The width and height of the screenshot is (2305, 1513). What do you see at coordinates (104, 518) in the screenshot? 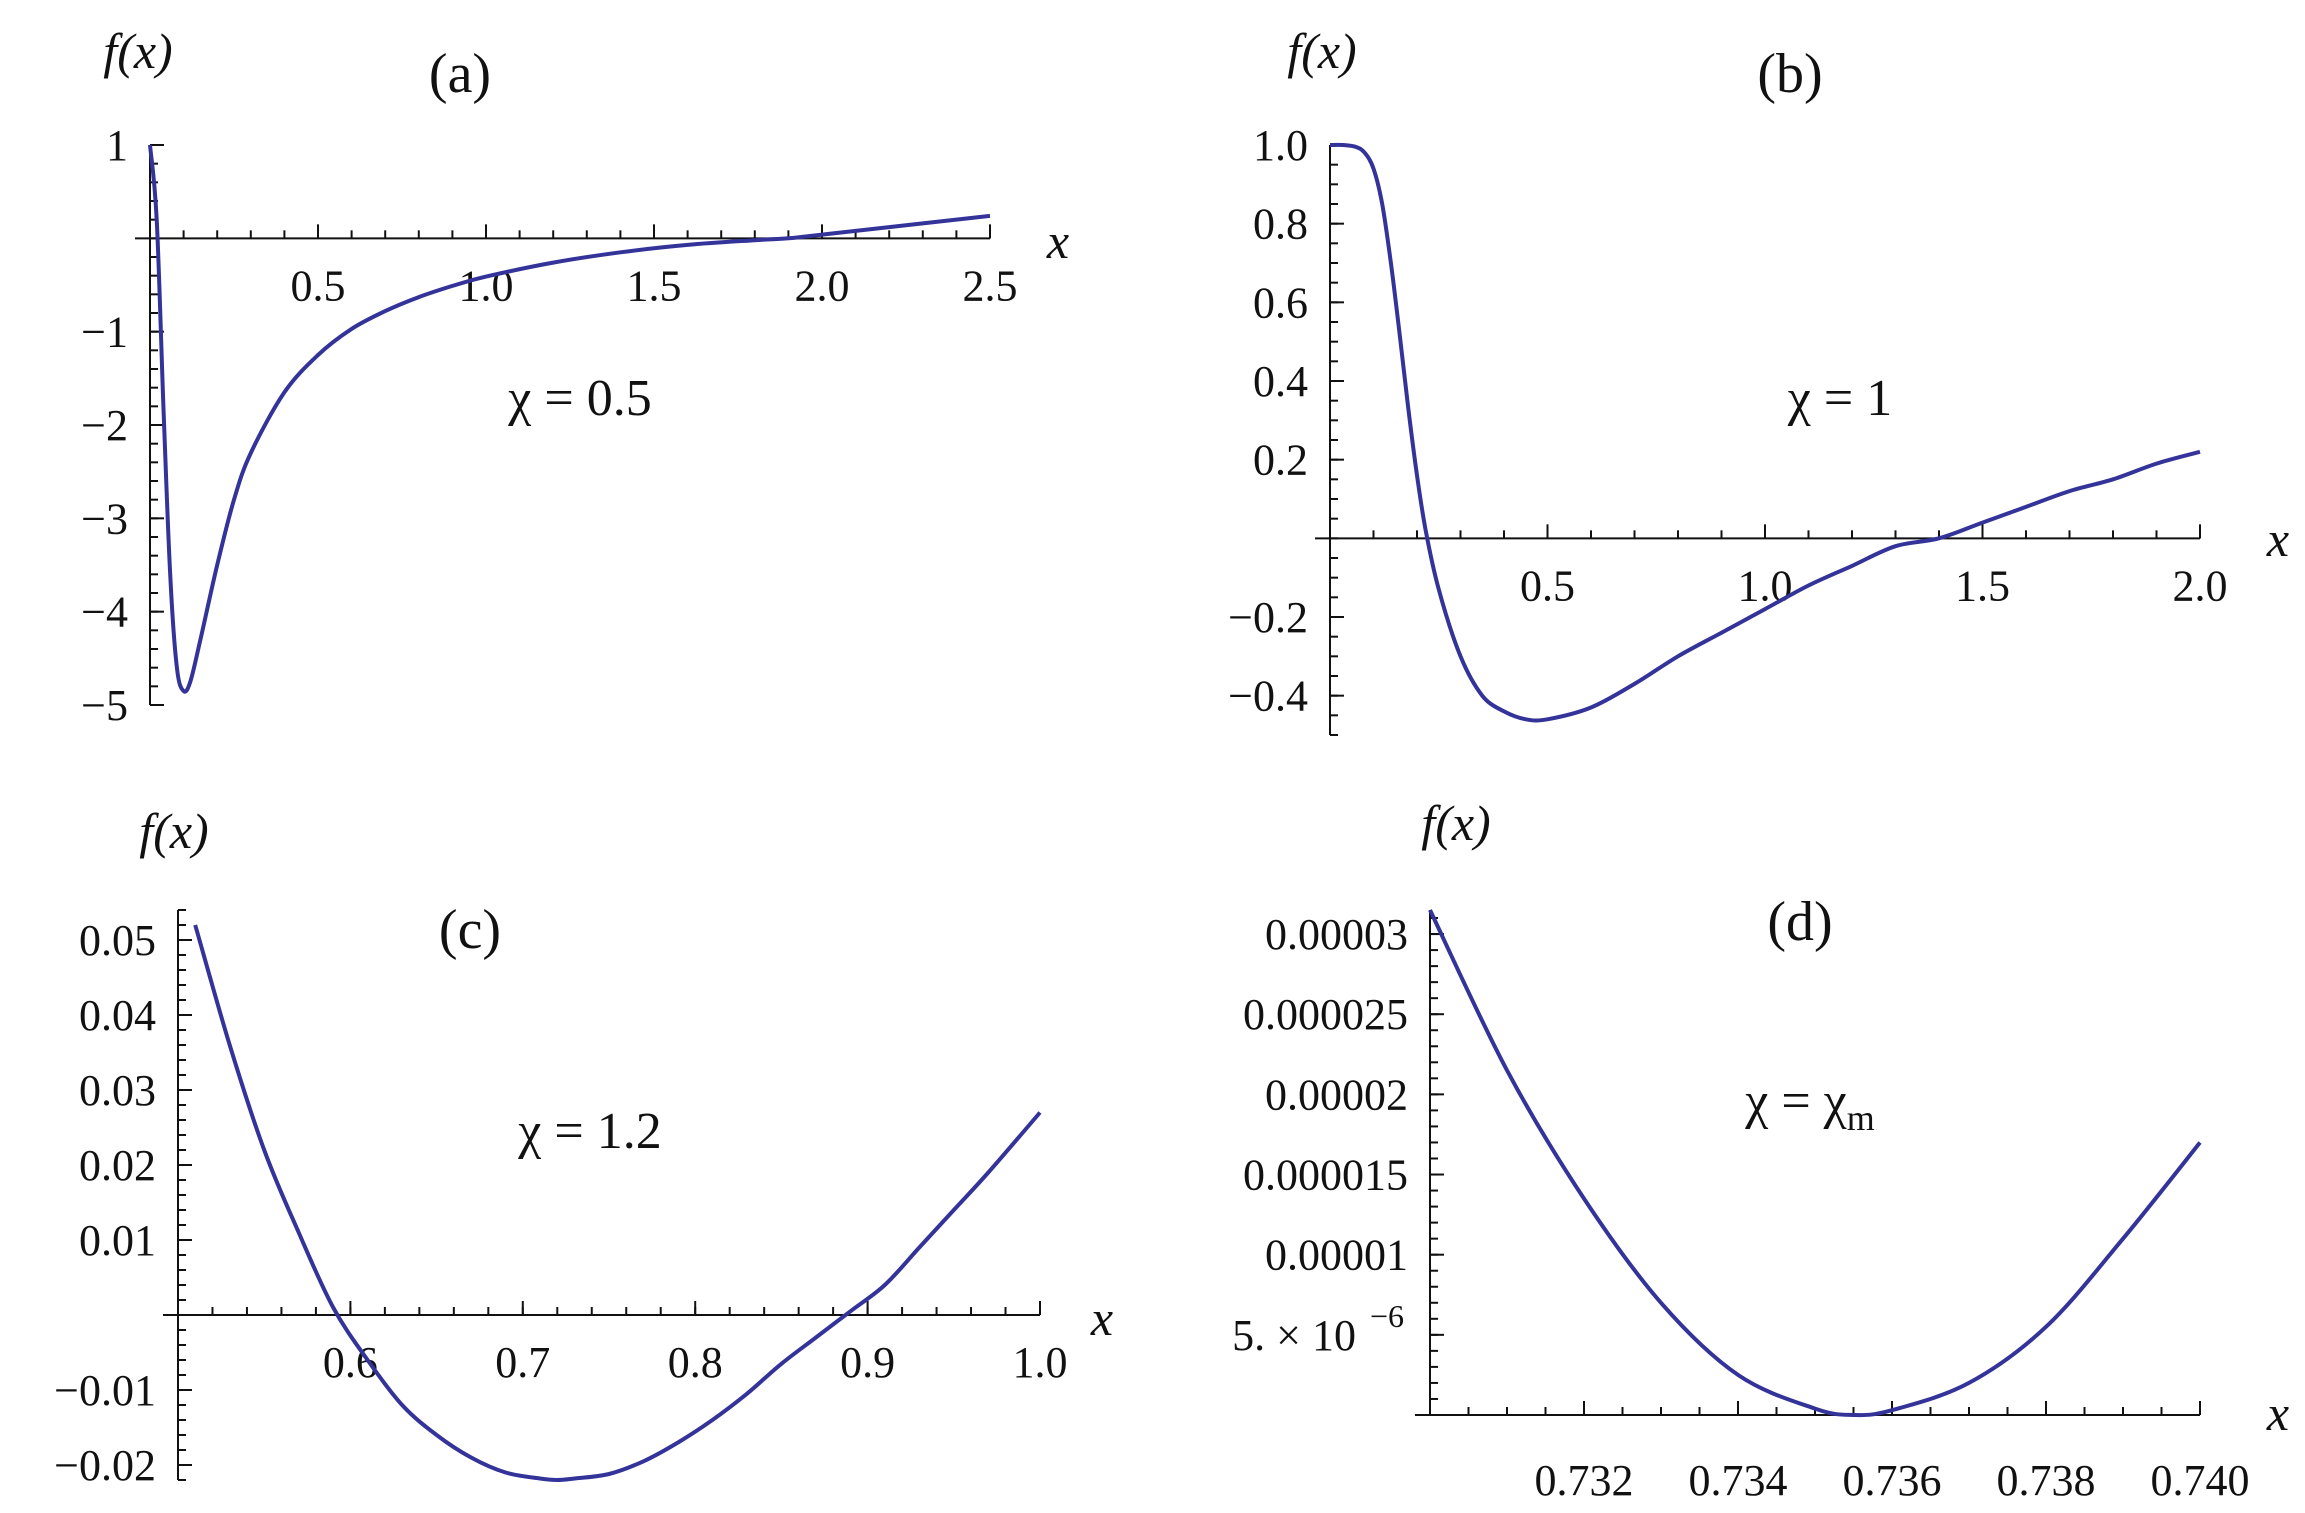
I see `y-tick-label: −3` at bounding box center [104, 518].